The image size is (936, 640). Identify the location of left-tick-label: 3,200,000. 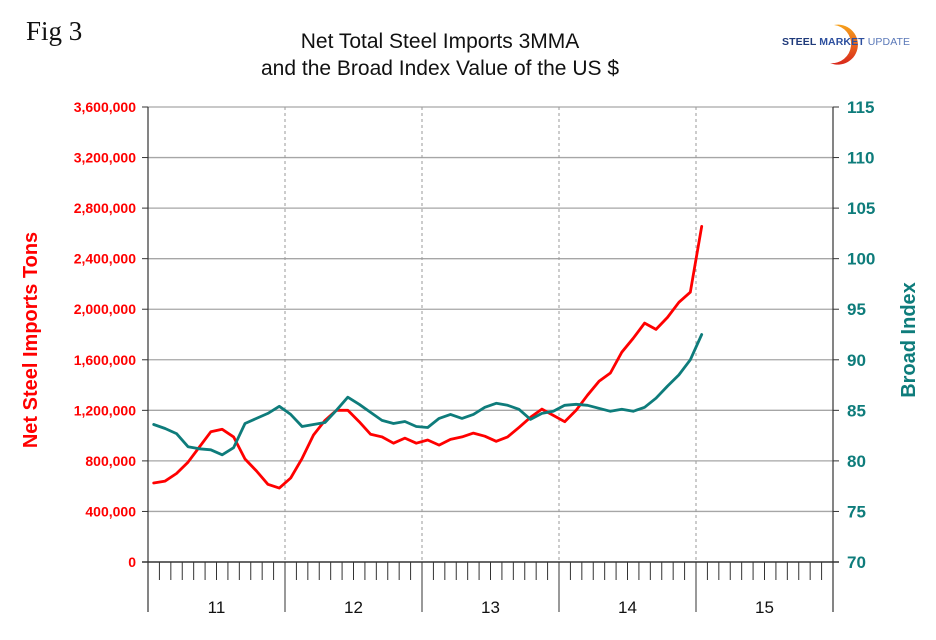
(105, 158).